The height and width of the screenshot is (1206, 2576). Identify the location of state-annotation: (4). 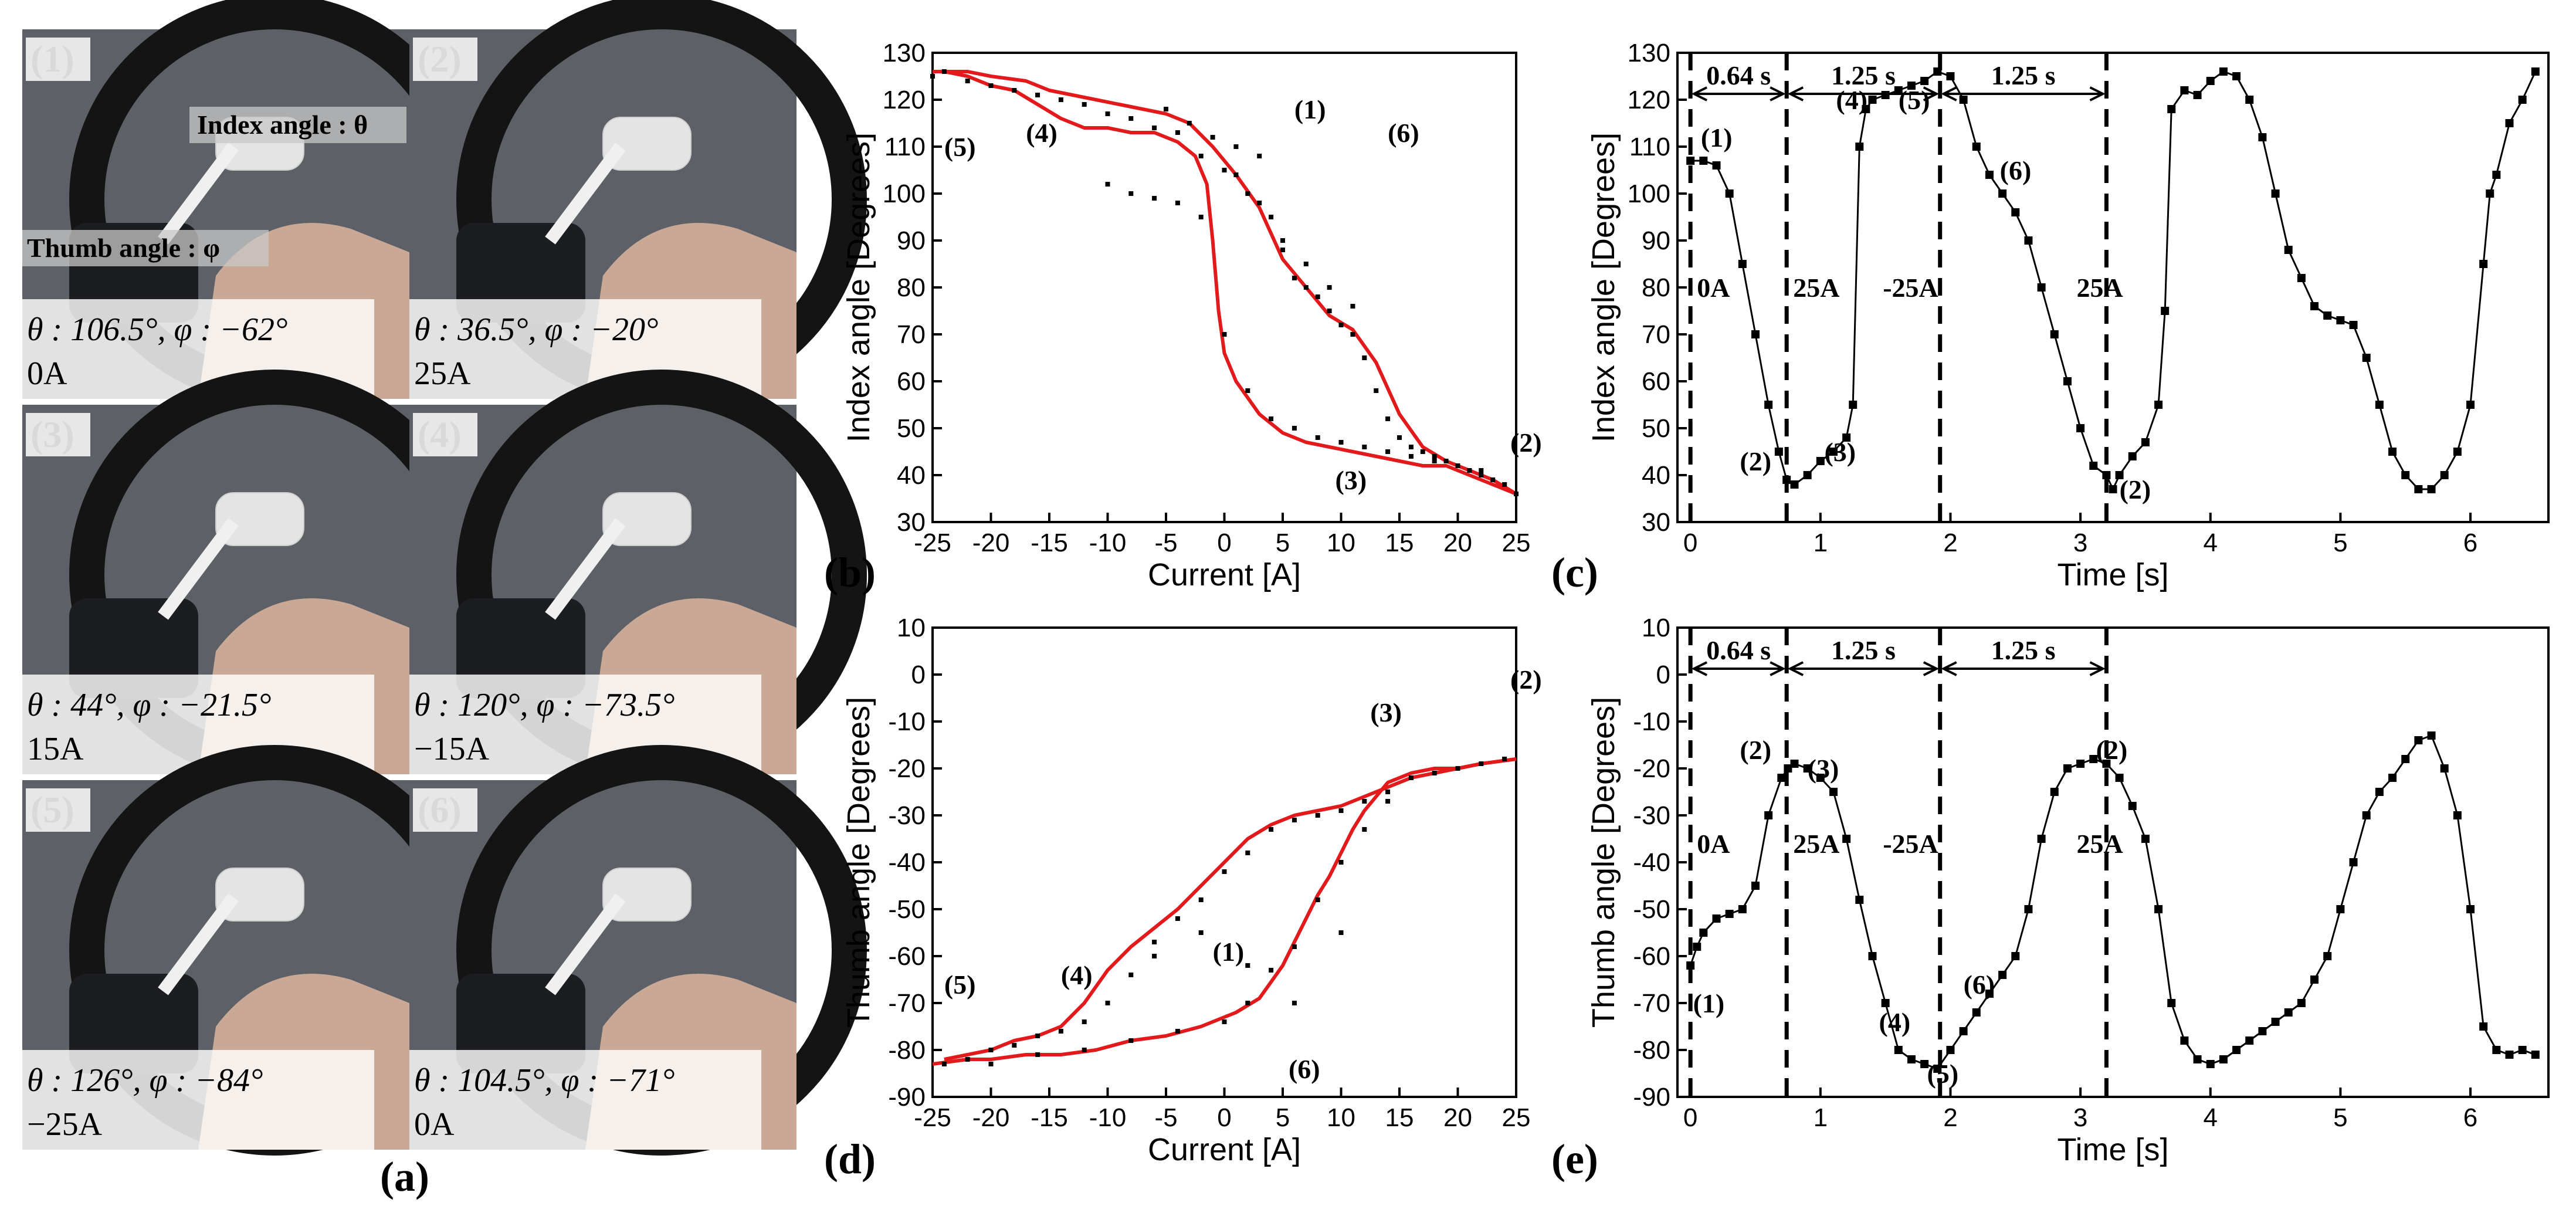
(1851, 100).